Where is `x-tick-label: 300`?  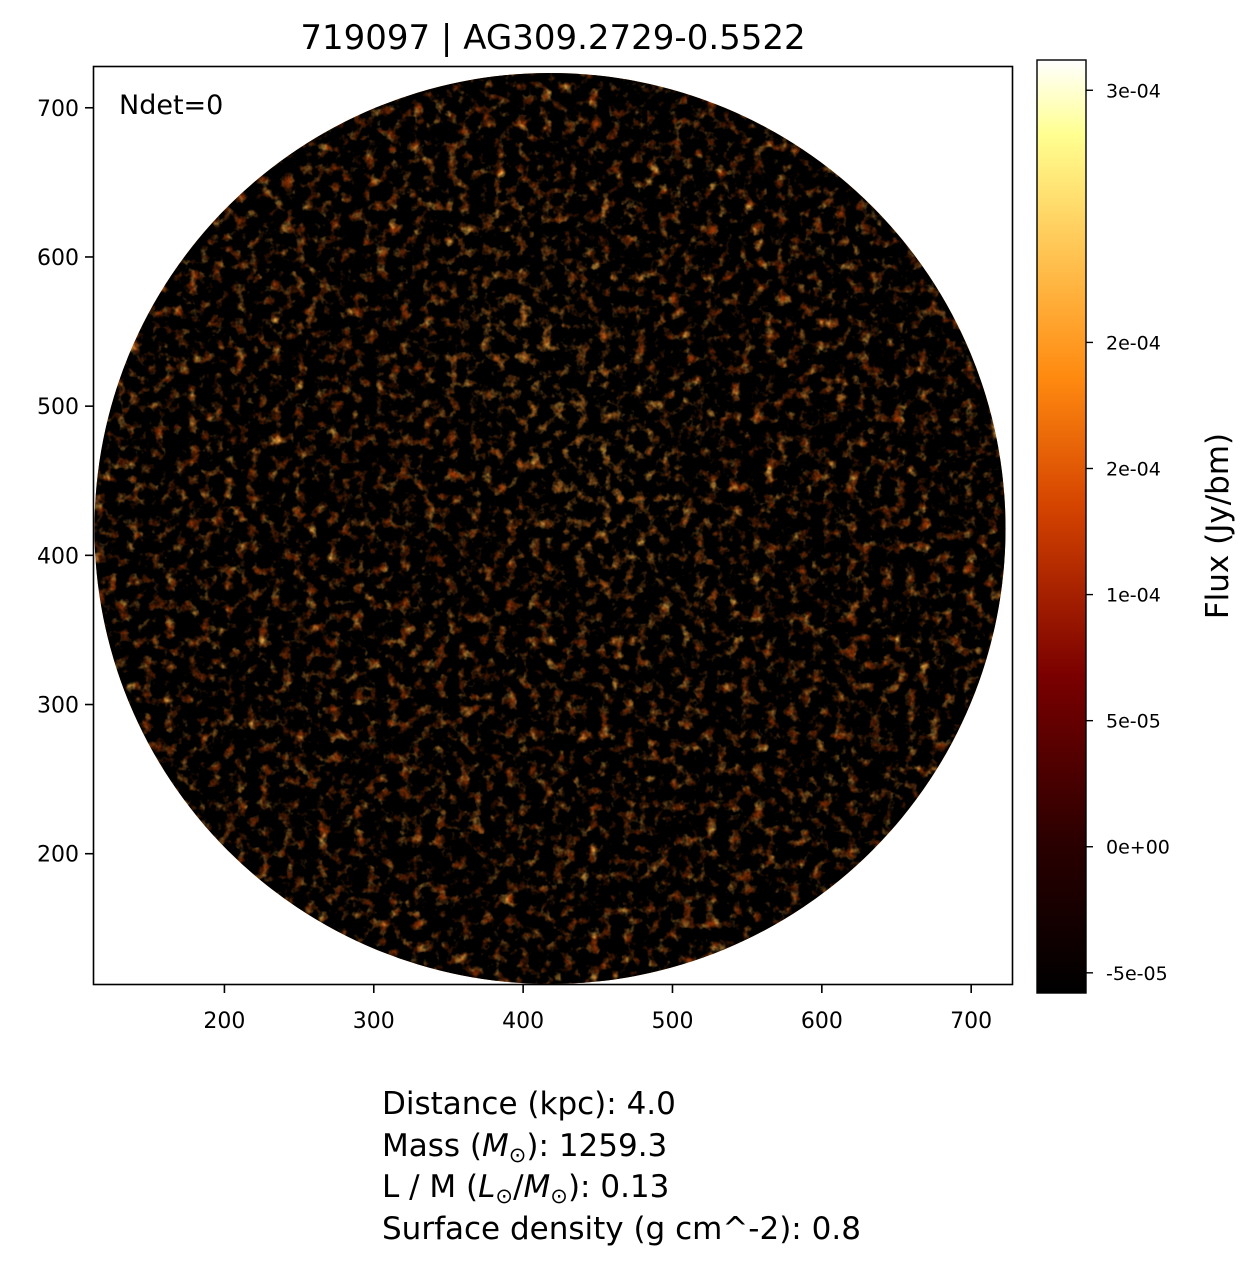
x-tick-label: 300 is located at coordinates (374, 1021).